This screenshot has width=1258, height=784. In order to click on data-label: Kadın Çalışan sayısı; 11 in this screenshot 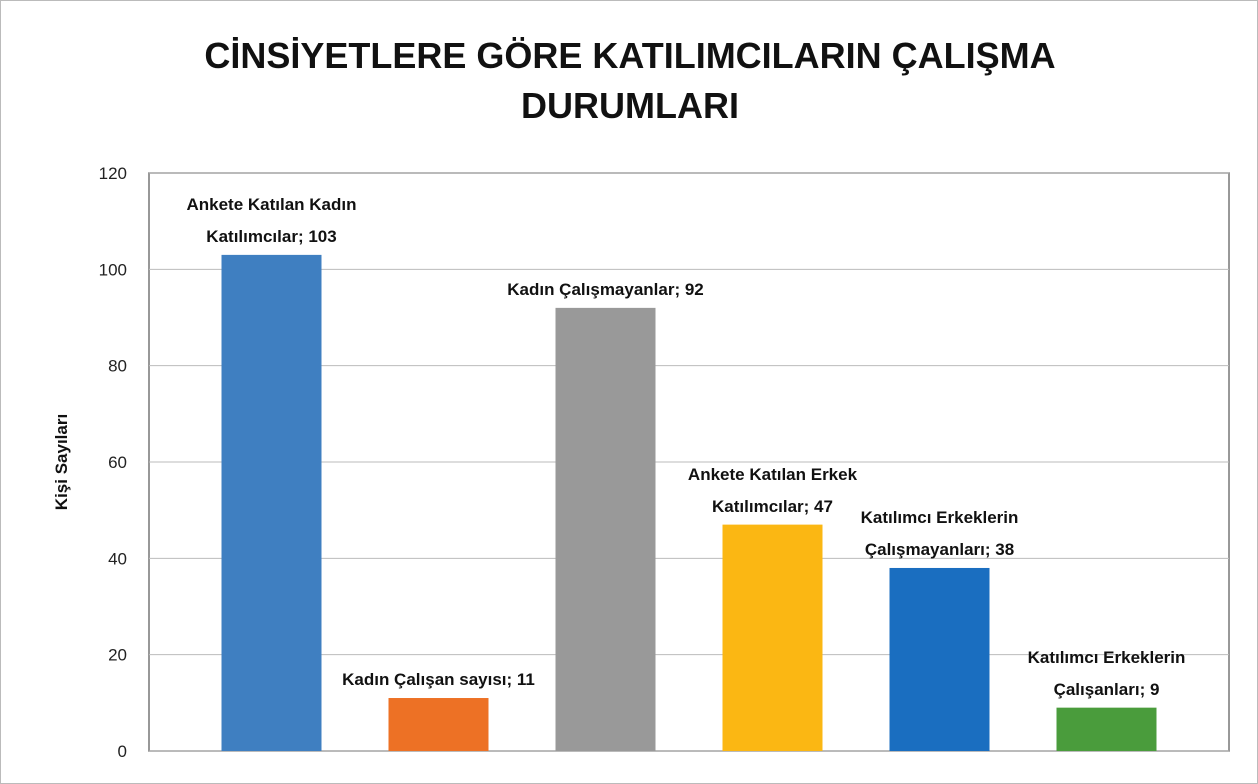, I will do `click(438, 680)`.